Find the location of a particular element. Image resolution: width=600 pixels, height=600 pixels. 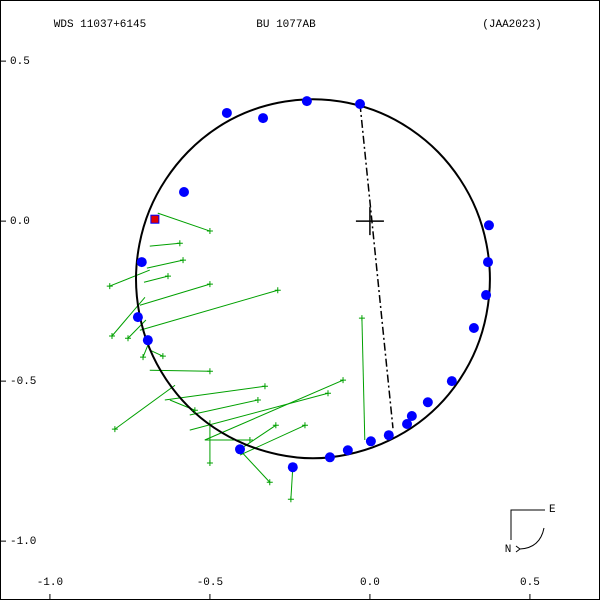

x-tick-label: 0.5 is located at coordinates (530, 583).